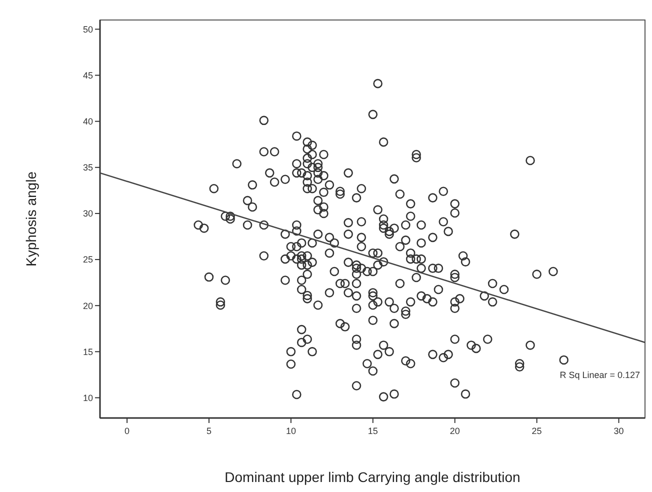 This screenshot has width=652, height=492. Describe the element at coordinates (372, 477) in the screenshot. I see `x-axis-title: Dominant upper limb Carrying angle distribution` at that location.